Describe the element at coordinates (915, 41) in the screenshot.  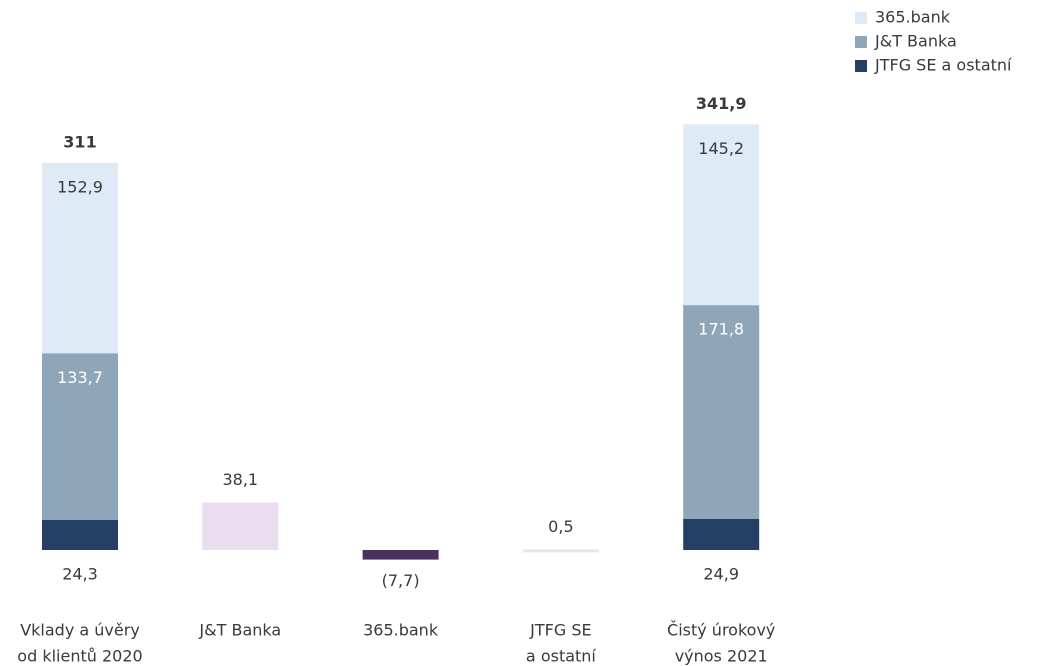
I see `legend-label: J&T Banka` at that location.